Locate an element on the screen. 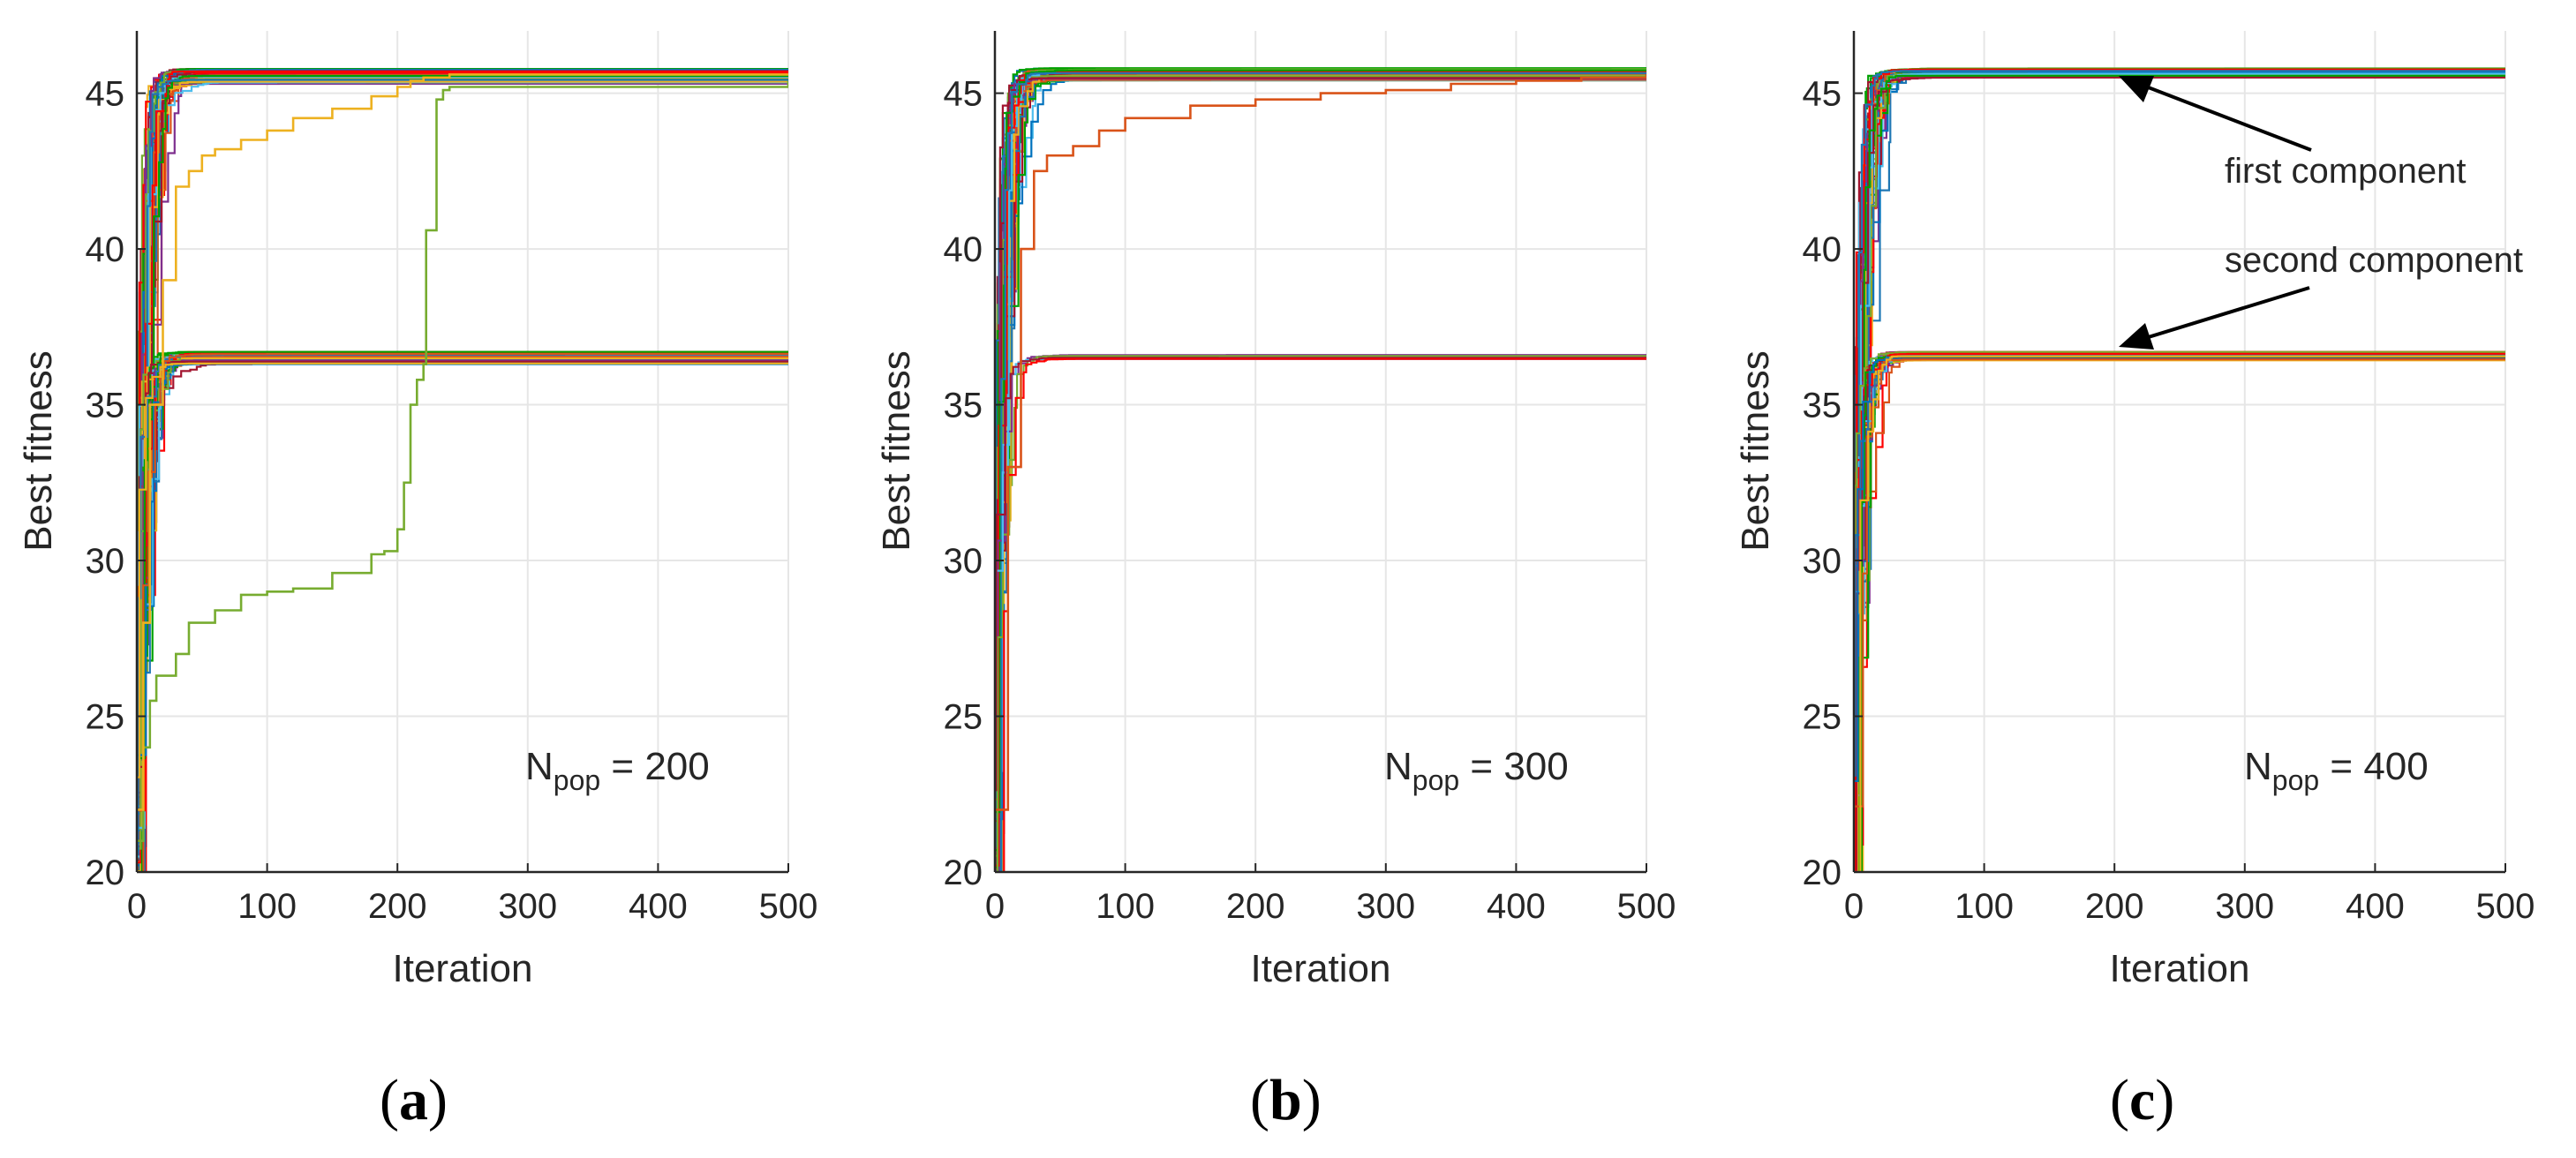 Image resolution: width=2576 pixels, height=1158 pixels. x-axis-label-b: Iteration is located at coordinates (1321, 968).